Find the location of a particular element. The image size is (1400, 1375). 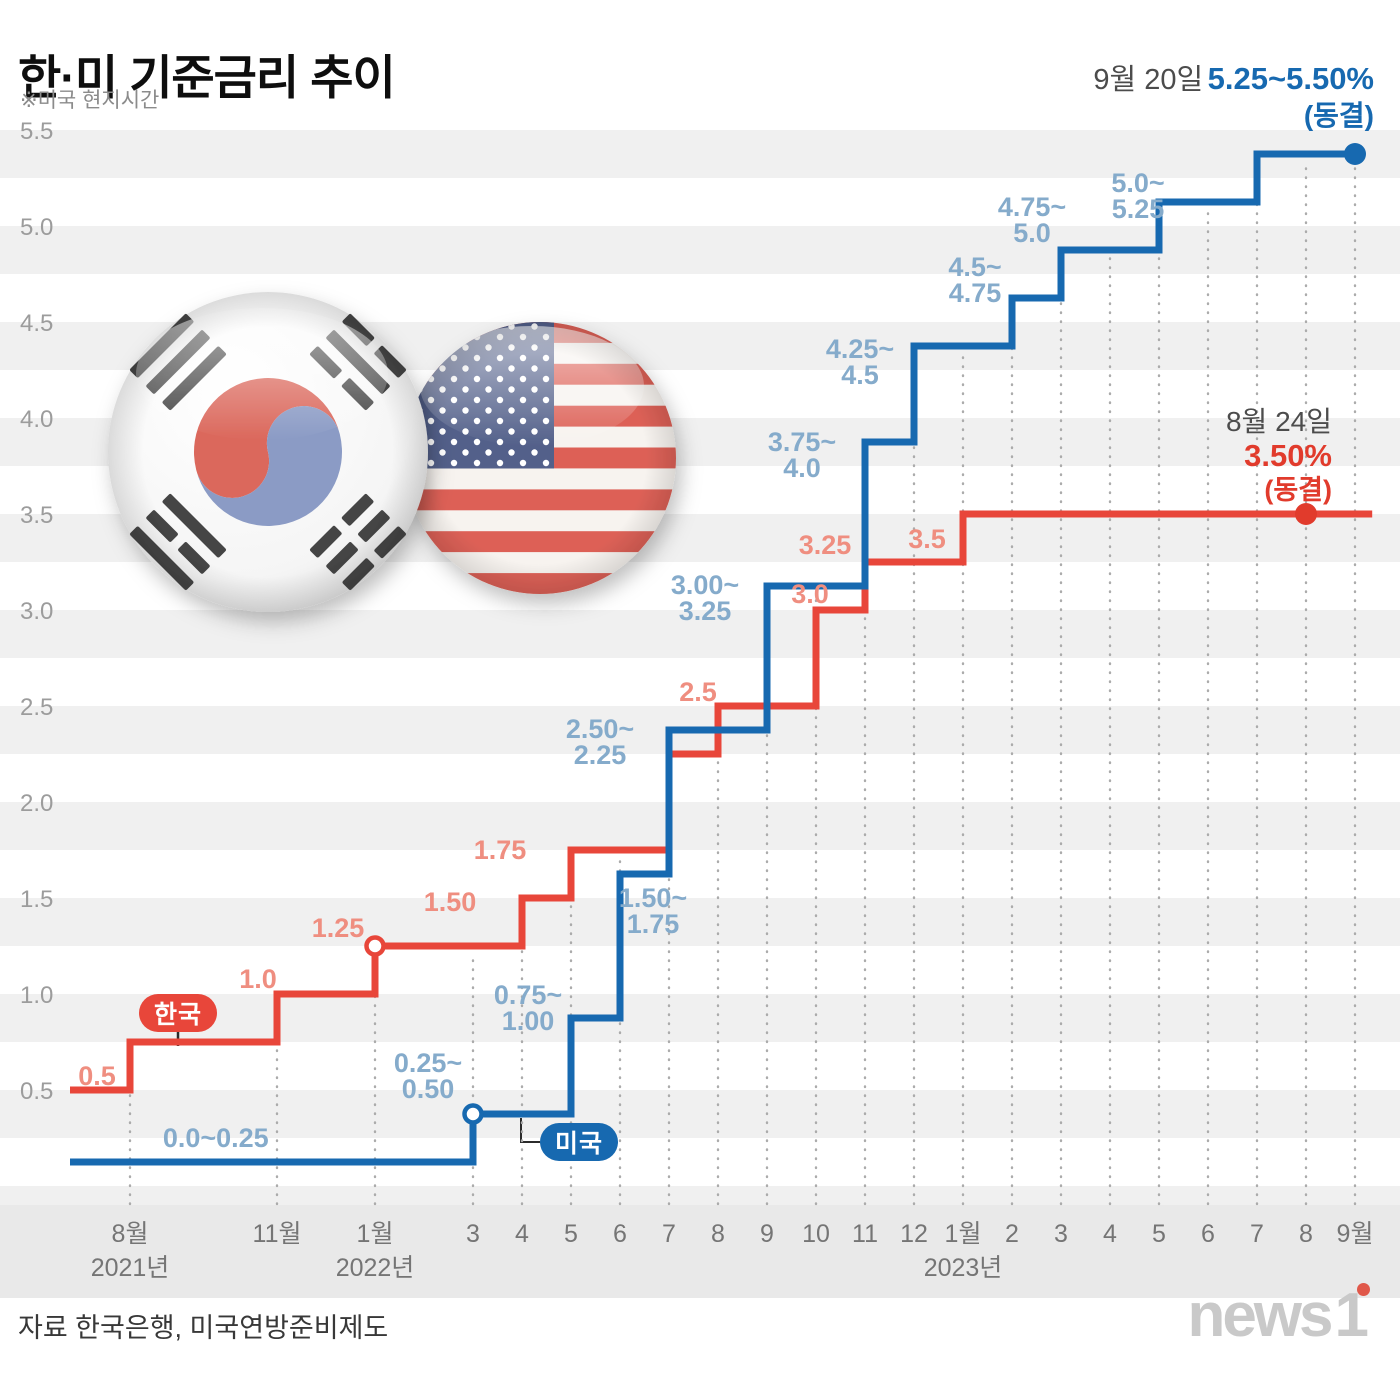

us-latest-value: 5.25~5.50% is located at coordinates (1290, 78).